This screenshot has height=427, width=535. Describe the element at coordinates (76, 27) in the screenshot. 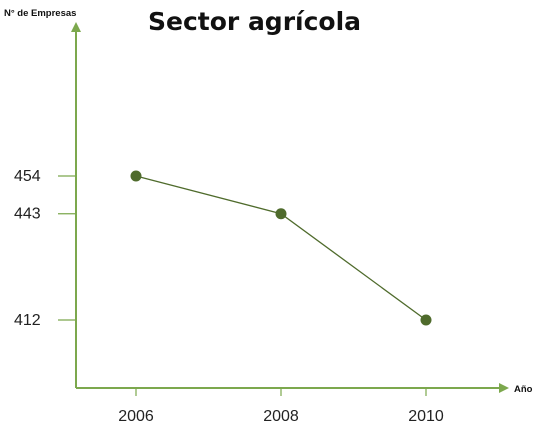

I see `y-axis-arrowhead` at that location.